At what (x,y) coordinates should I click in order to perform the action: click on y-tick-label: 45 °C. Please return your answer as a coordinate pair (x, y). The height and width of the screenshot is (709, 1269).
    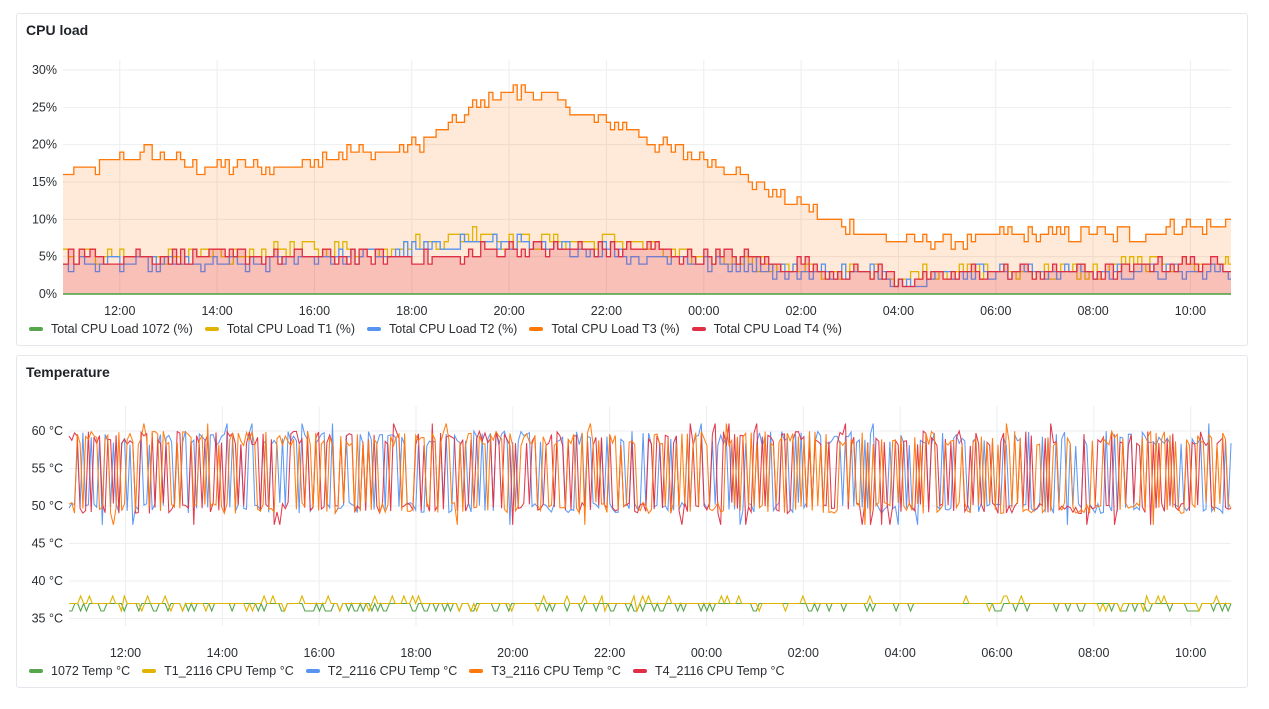
    Looking at the image, I should click on (47, 544).